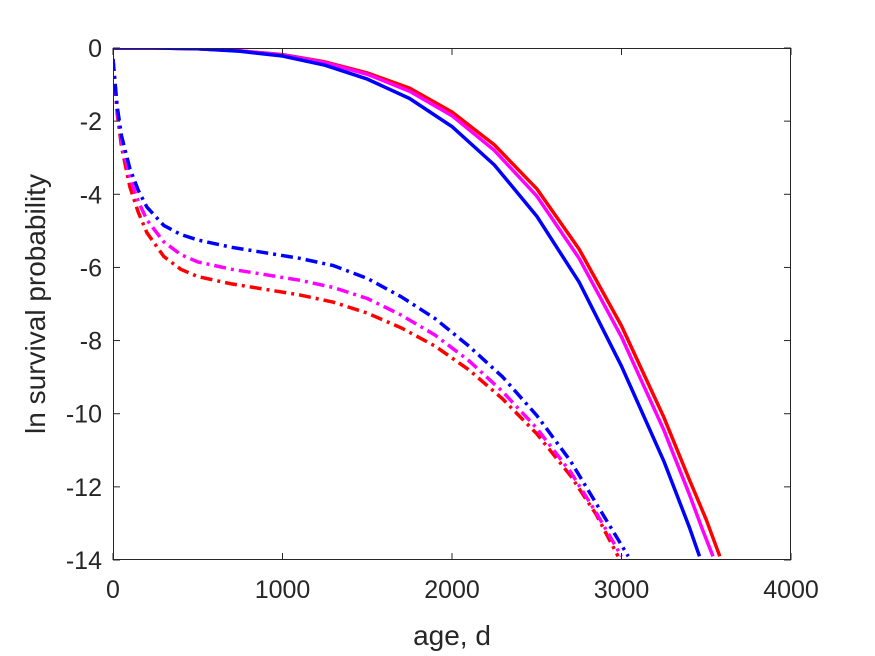 The height and width of the screenshot is (656, 875). What do you see at coordinates (35, 304) in the screenshot?
I see `y-axis-label: ln survival probability` at bounding box center [35, 304].